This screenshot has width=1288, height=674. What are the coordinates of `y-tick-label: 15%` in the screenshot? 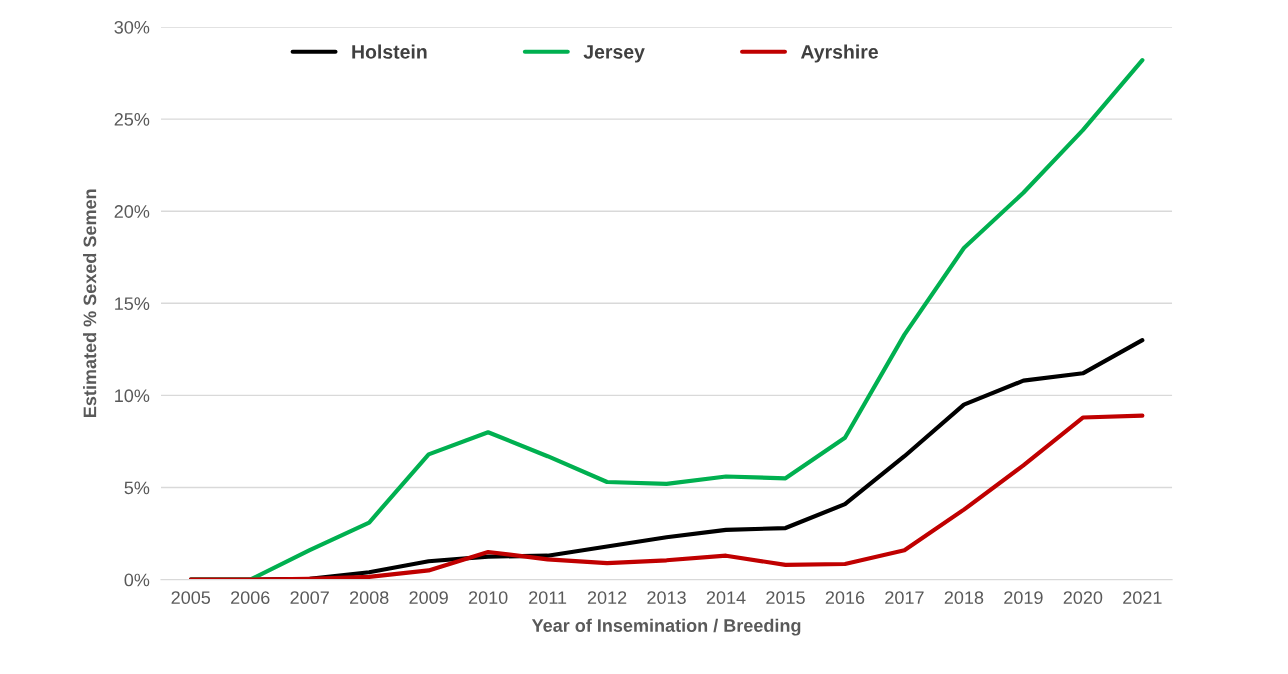 It's located at (132, 304).